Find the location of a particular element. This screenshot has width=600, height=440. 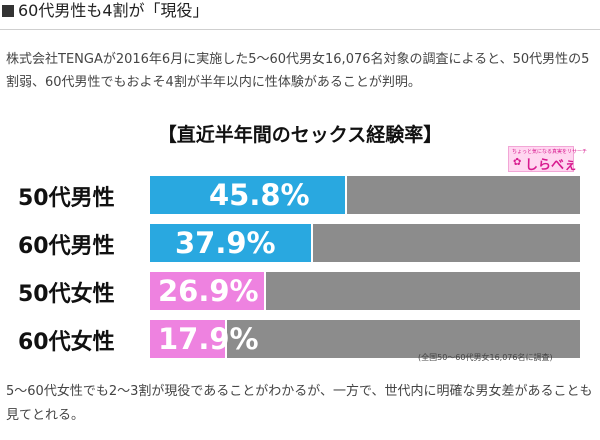

bar-value-label: 17.9% is located at coordinates (208, 339).